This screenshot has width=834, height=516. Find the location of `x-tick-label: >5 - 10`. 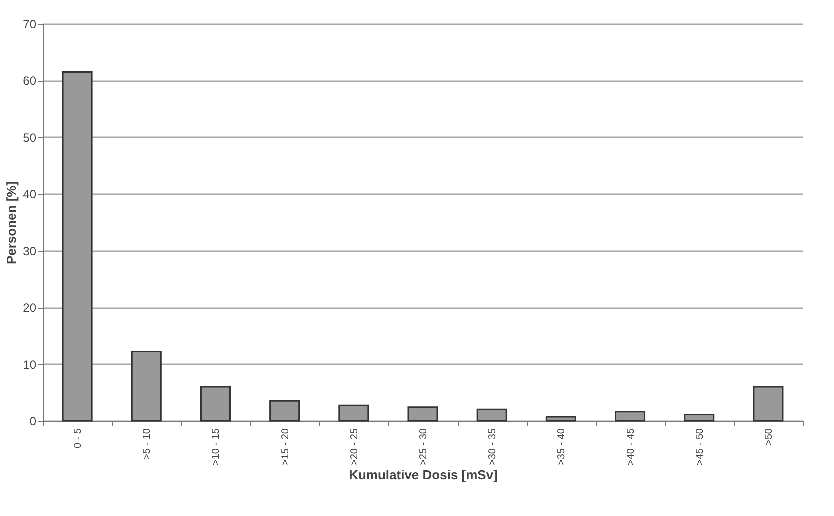

x-tick-label: >5 - 10 is located at coordinates (148, 444).